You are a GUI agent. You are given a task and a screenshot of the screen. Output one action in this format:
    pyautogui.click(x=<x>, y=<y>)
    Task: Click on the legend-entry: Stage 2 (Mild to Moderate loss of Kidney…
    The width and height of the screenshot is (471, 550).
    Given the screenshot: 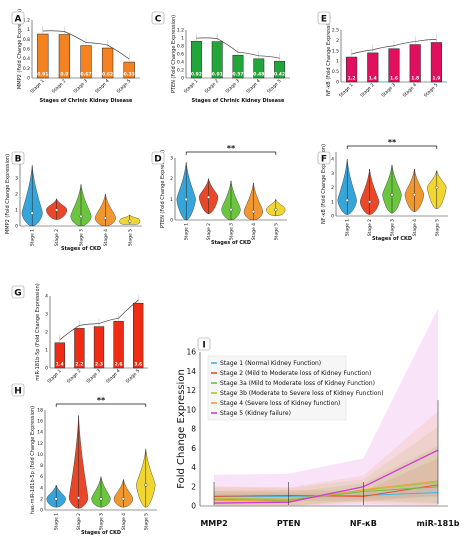 What is the action you would take?
    pyautogui.click(x=295, y=373)
    